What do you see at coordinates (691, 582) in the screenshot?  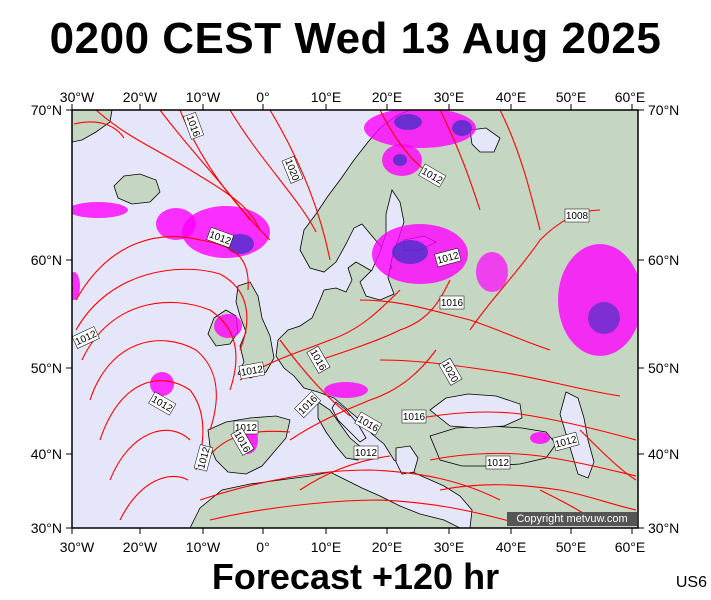 I see `model-code: US6` at bounding box center [691, 582].